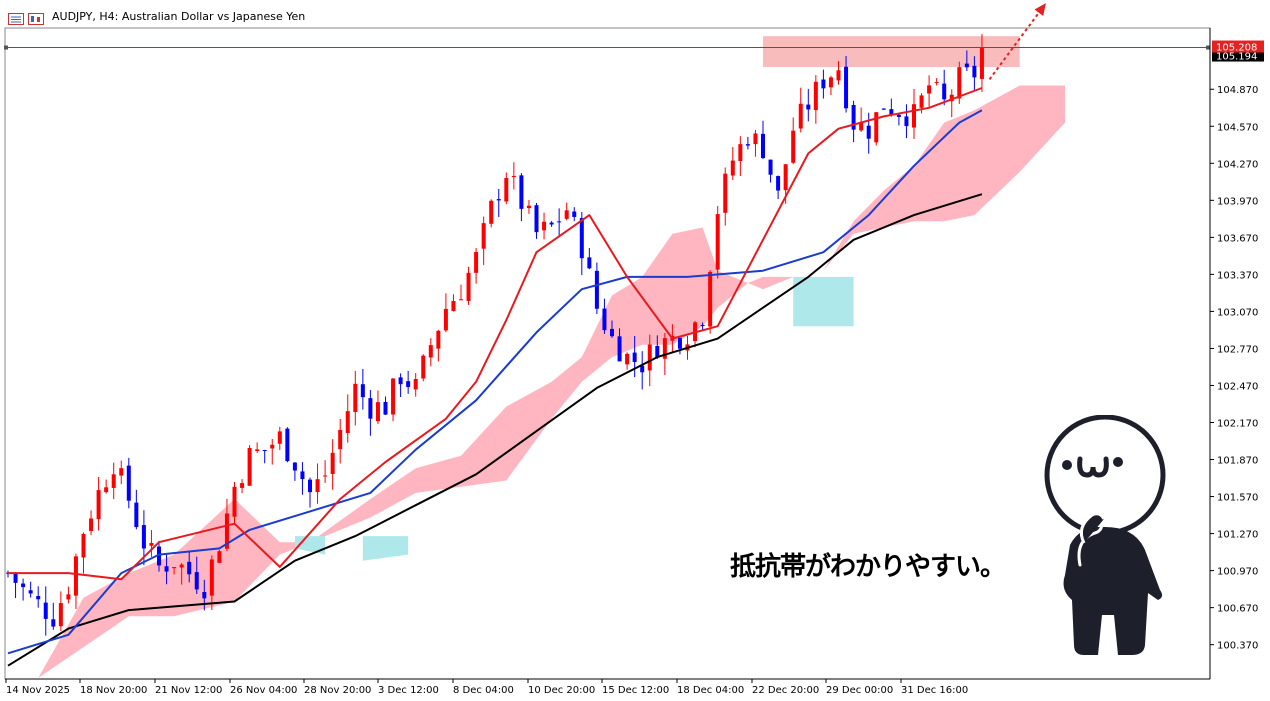  I want to click on y-tick-label: 103.670, so click(1237, 238).